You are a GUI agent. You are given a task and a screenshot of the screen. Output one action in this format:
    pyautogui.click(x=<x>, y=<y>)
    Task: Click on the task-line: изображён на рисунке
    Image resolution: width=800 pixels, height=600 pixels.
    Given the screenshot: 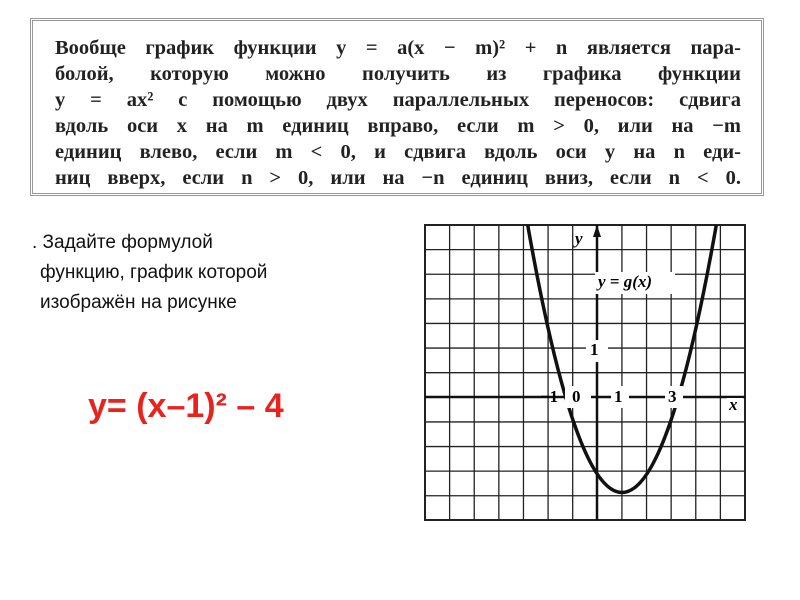 What is the action you would take?
    pyautogui.click(x=138, y=302)
    